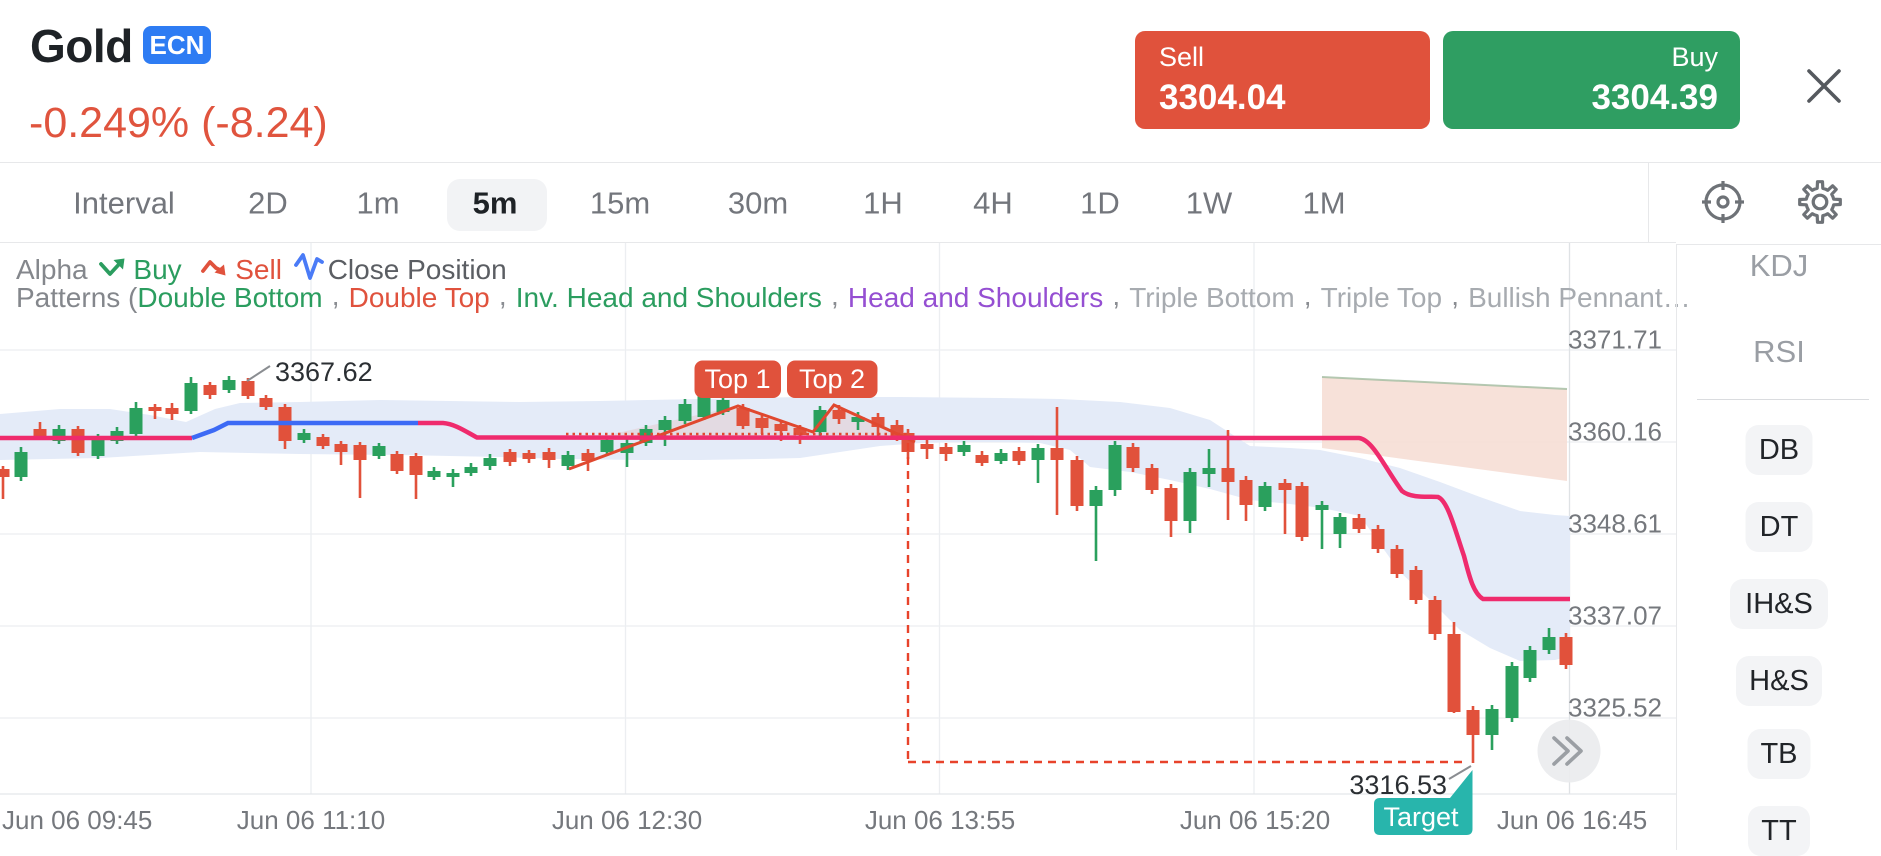  Describe the element at coordinates (940, 820) in the screenshot. I see `svg-text: Jun 06 13:55` at that location.